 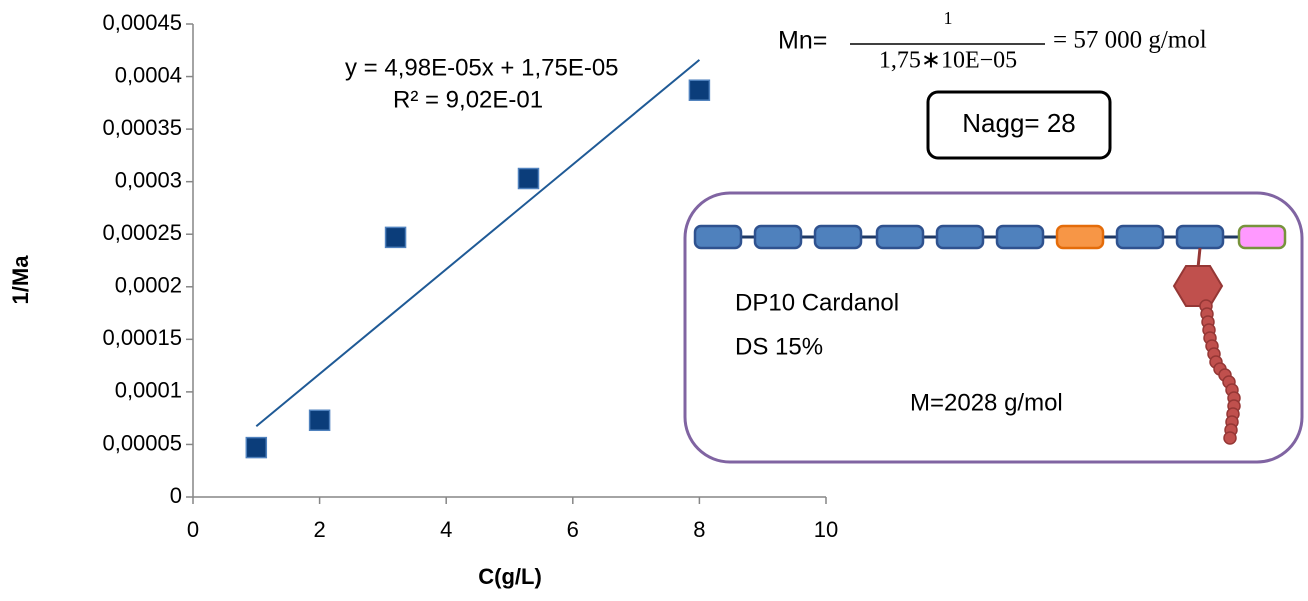 I want to click on mass-label: M=2028 g/mol, so click(x=986, y=402).